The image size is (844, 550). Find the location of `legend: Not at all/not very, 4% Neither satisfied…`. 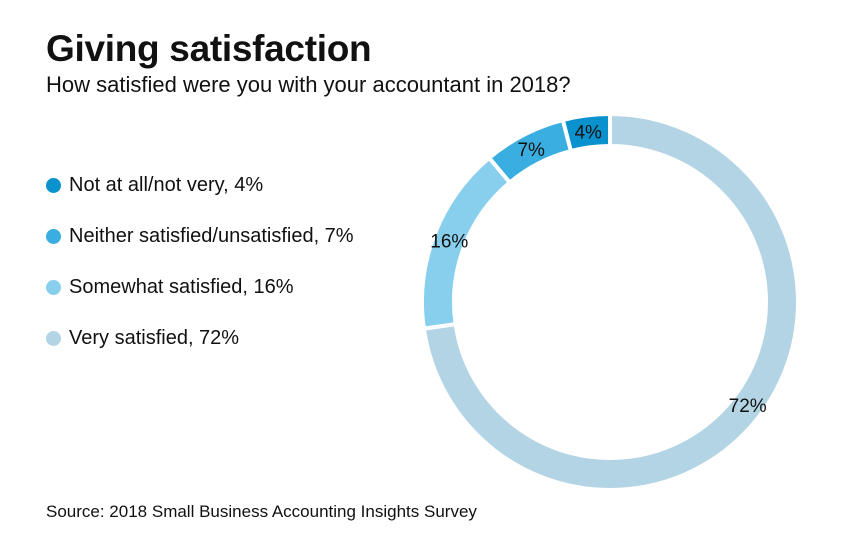

legend: Not at all/not very, 4% Neither satisfied… is located at coordinates (200, 262).